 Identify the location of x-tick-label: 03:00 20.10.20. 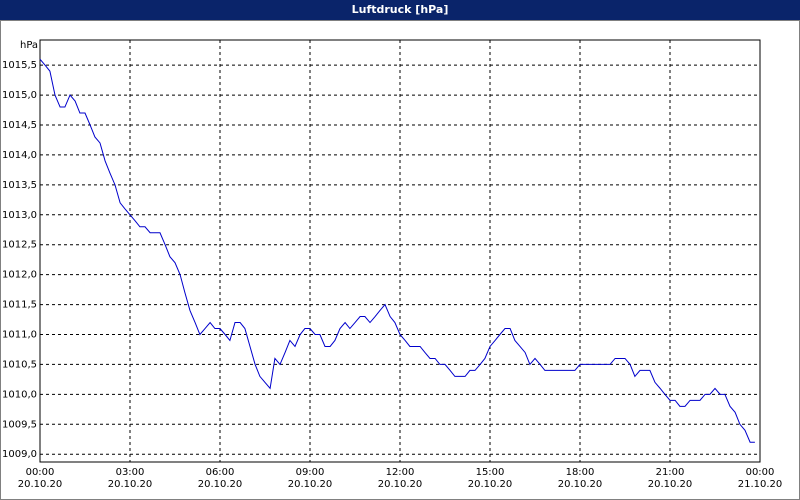
(130, 478).